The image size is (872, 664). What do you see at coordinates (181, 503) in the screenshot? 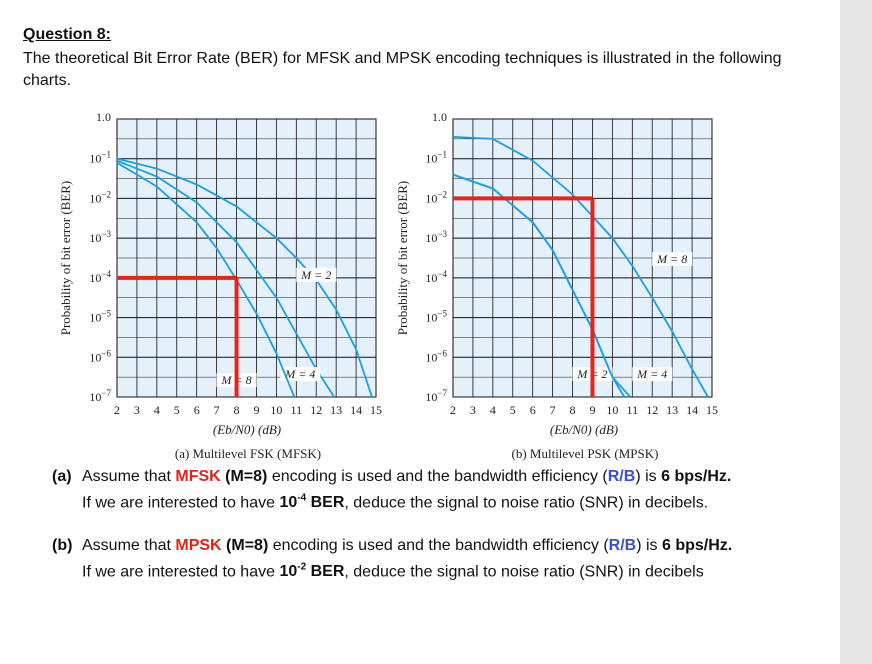
I see `part-a-line2: If we are interested to have` at bounding box center [181, 503].